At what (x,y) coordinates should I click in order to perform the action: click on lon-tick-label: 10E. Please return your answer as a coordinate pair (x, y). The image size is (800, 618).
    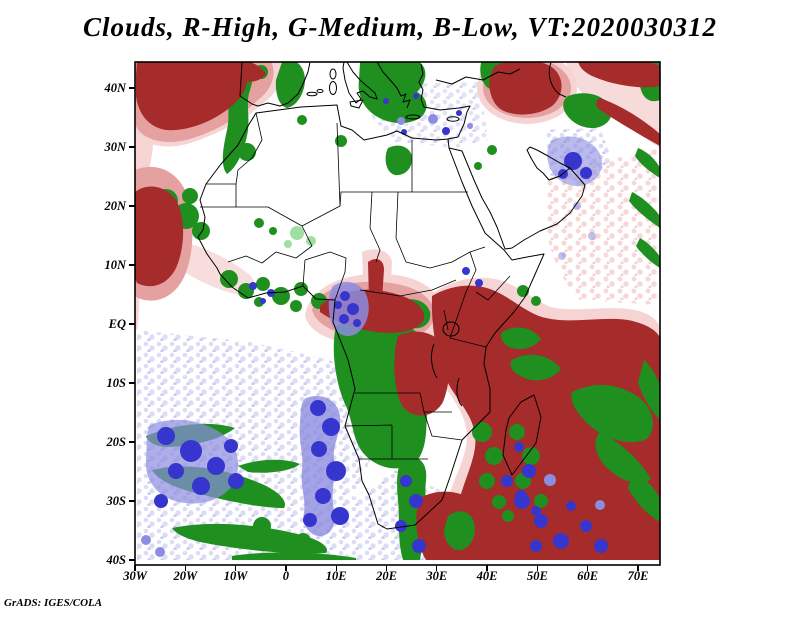
    Looking at the image, I should click on (336, 576).